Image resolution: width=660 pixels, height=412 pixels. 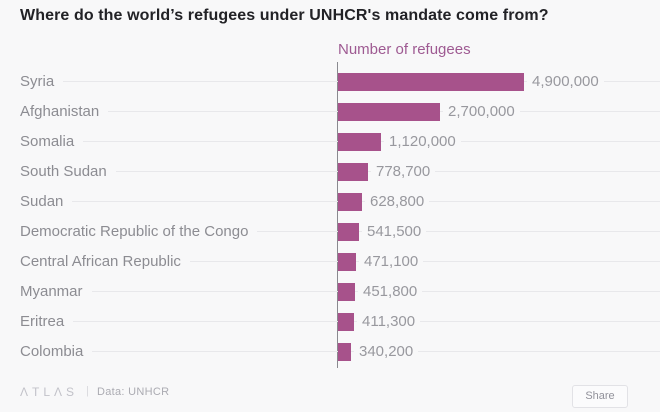 What do you see at coordinates (68, 172) in the screenshot?
I see `category-label: South Sudan` at bounding box center [68, 172].